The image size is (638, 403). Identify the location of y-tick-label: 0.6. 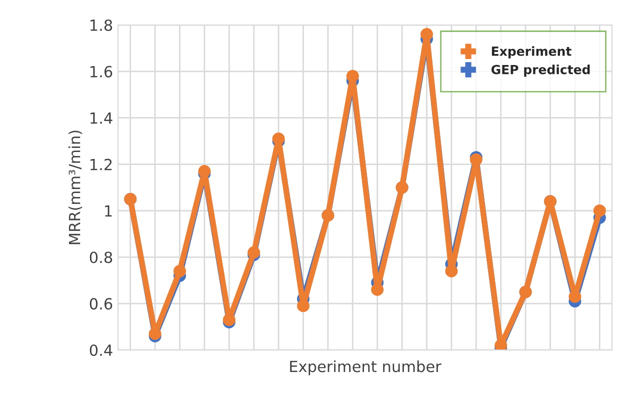
(101, 304).